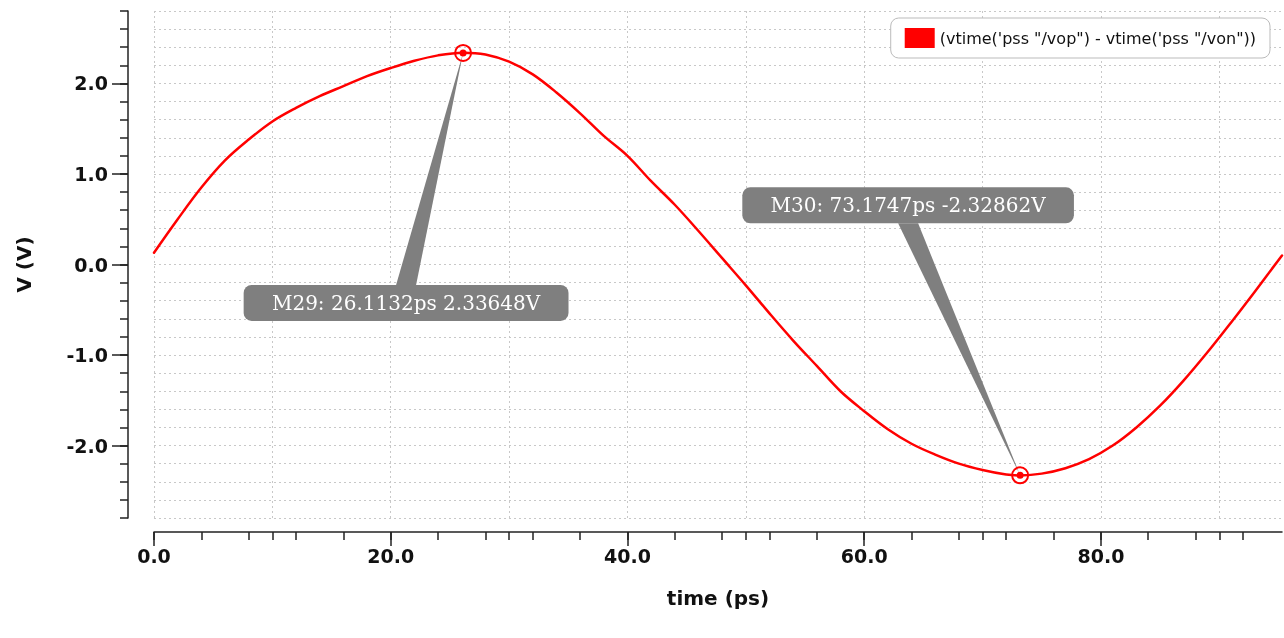 The width and height of the screenshot is (1284, 638). What do you see at coordinates (154, 555) in the screenshot?
I see `x-tick-label: 0.0` at bounding box center [154, 555].